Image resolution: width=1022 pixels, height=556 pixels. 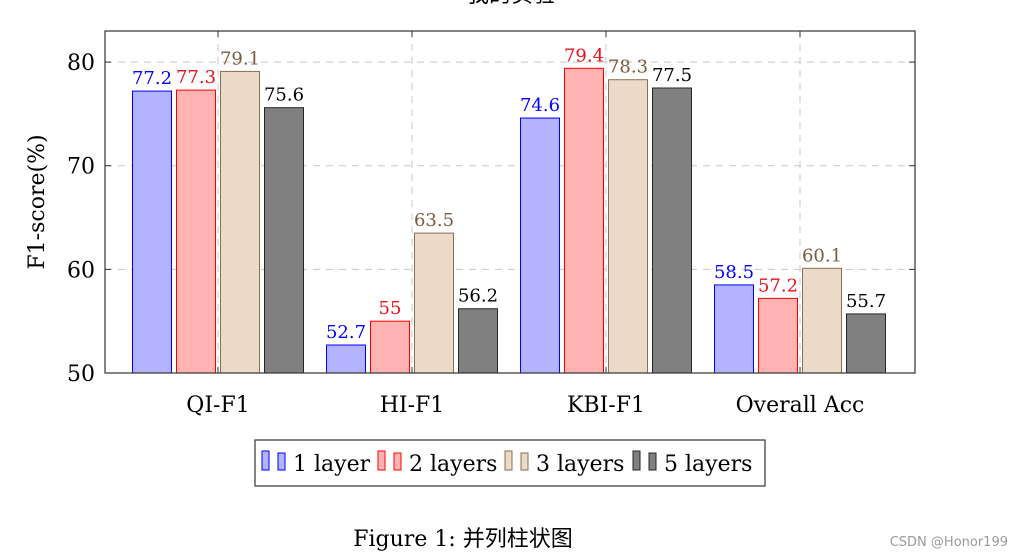 I want to click on bar-value-label: 77.2, so click(x=152, y=78).